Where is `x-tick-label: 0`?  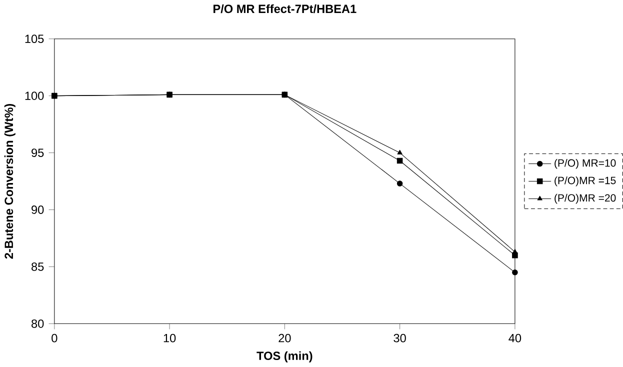
x-tick-label: 0 is located at coordinates (55, 338).